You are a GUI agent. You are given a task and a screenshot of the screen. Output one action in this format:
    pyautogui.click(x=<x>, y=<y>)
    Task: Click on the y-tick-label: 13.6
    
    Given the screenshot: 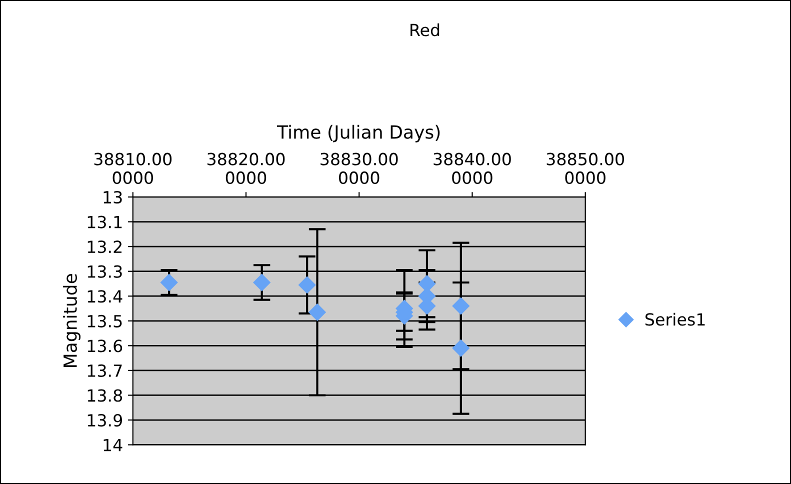 What is the action you would take?
    pyautogui.click(x=105, y=346)
    